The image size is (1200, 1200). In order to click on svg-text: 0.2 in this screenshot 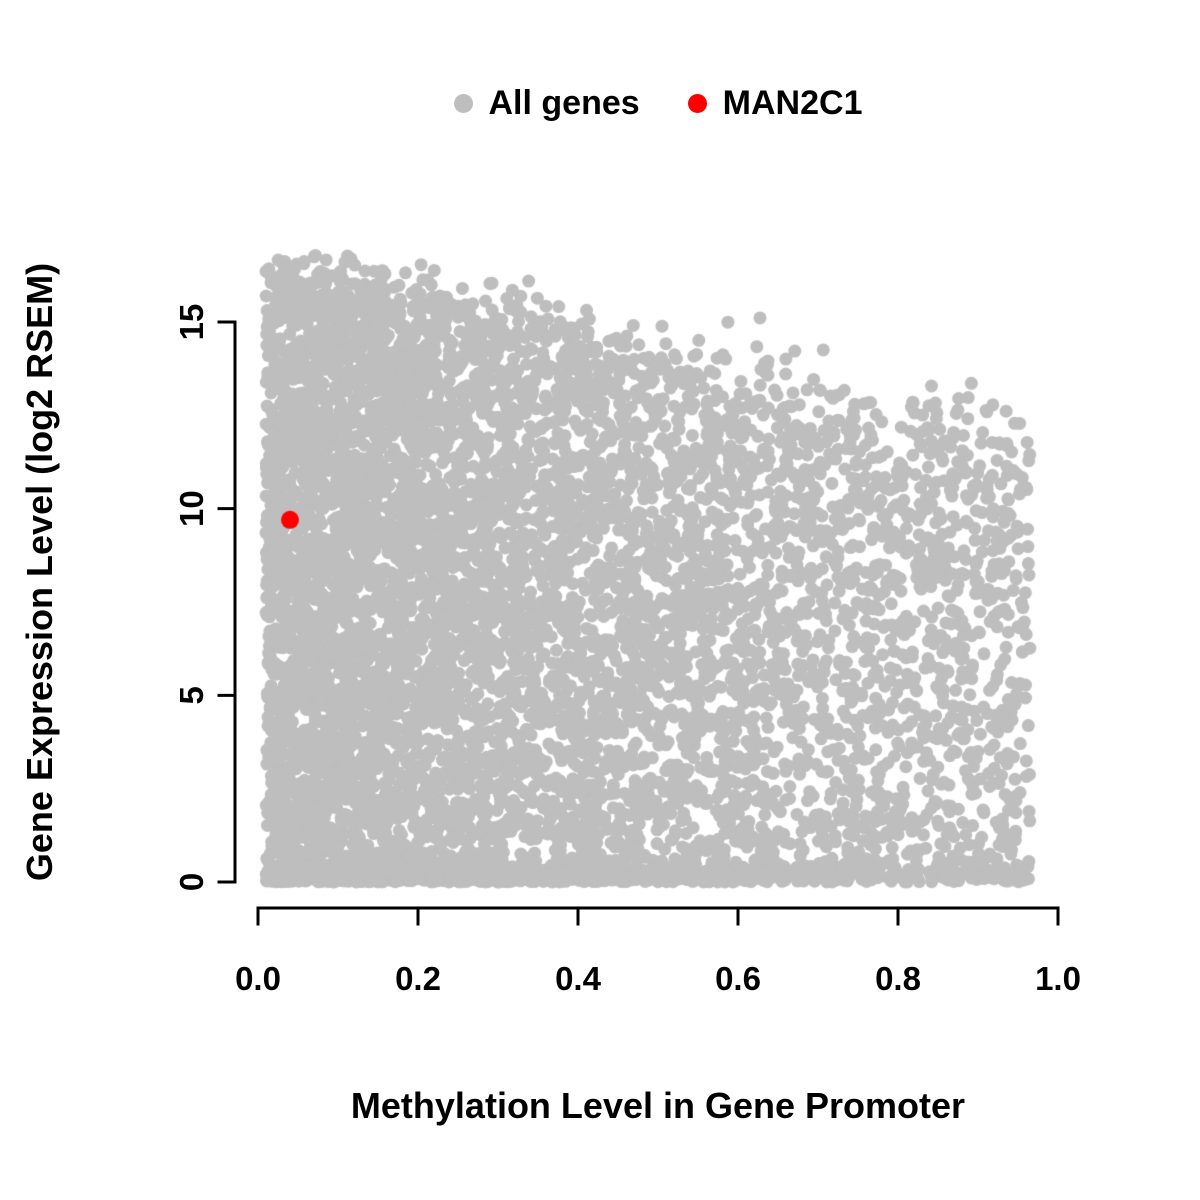, I will do `click(418, 978)`.